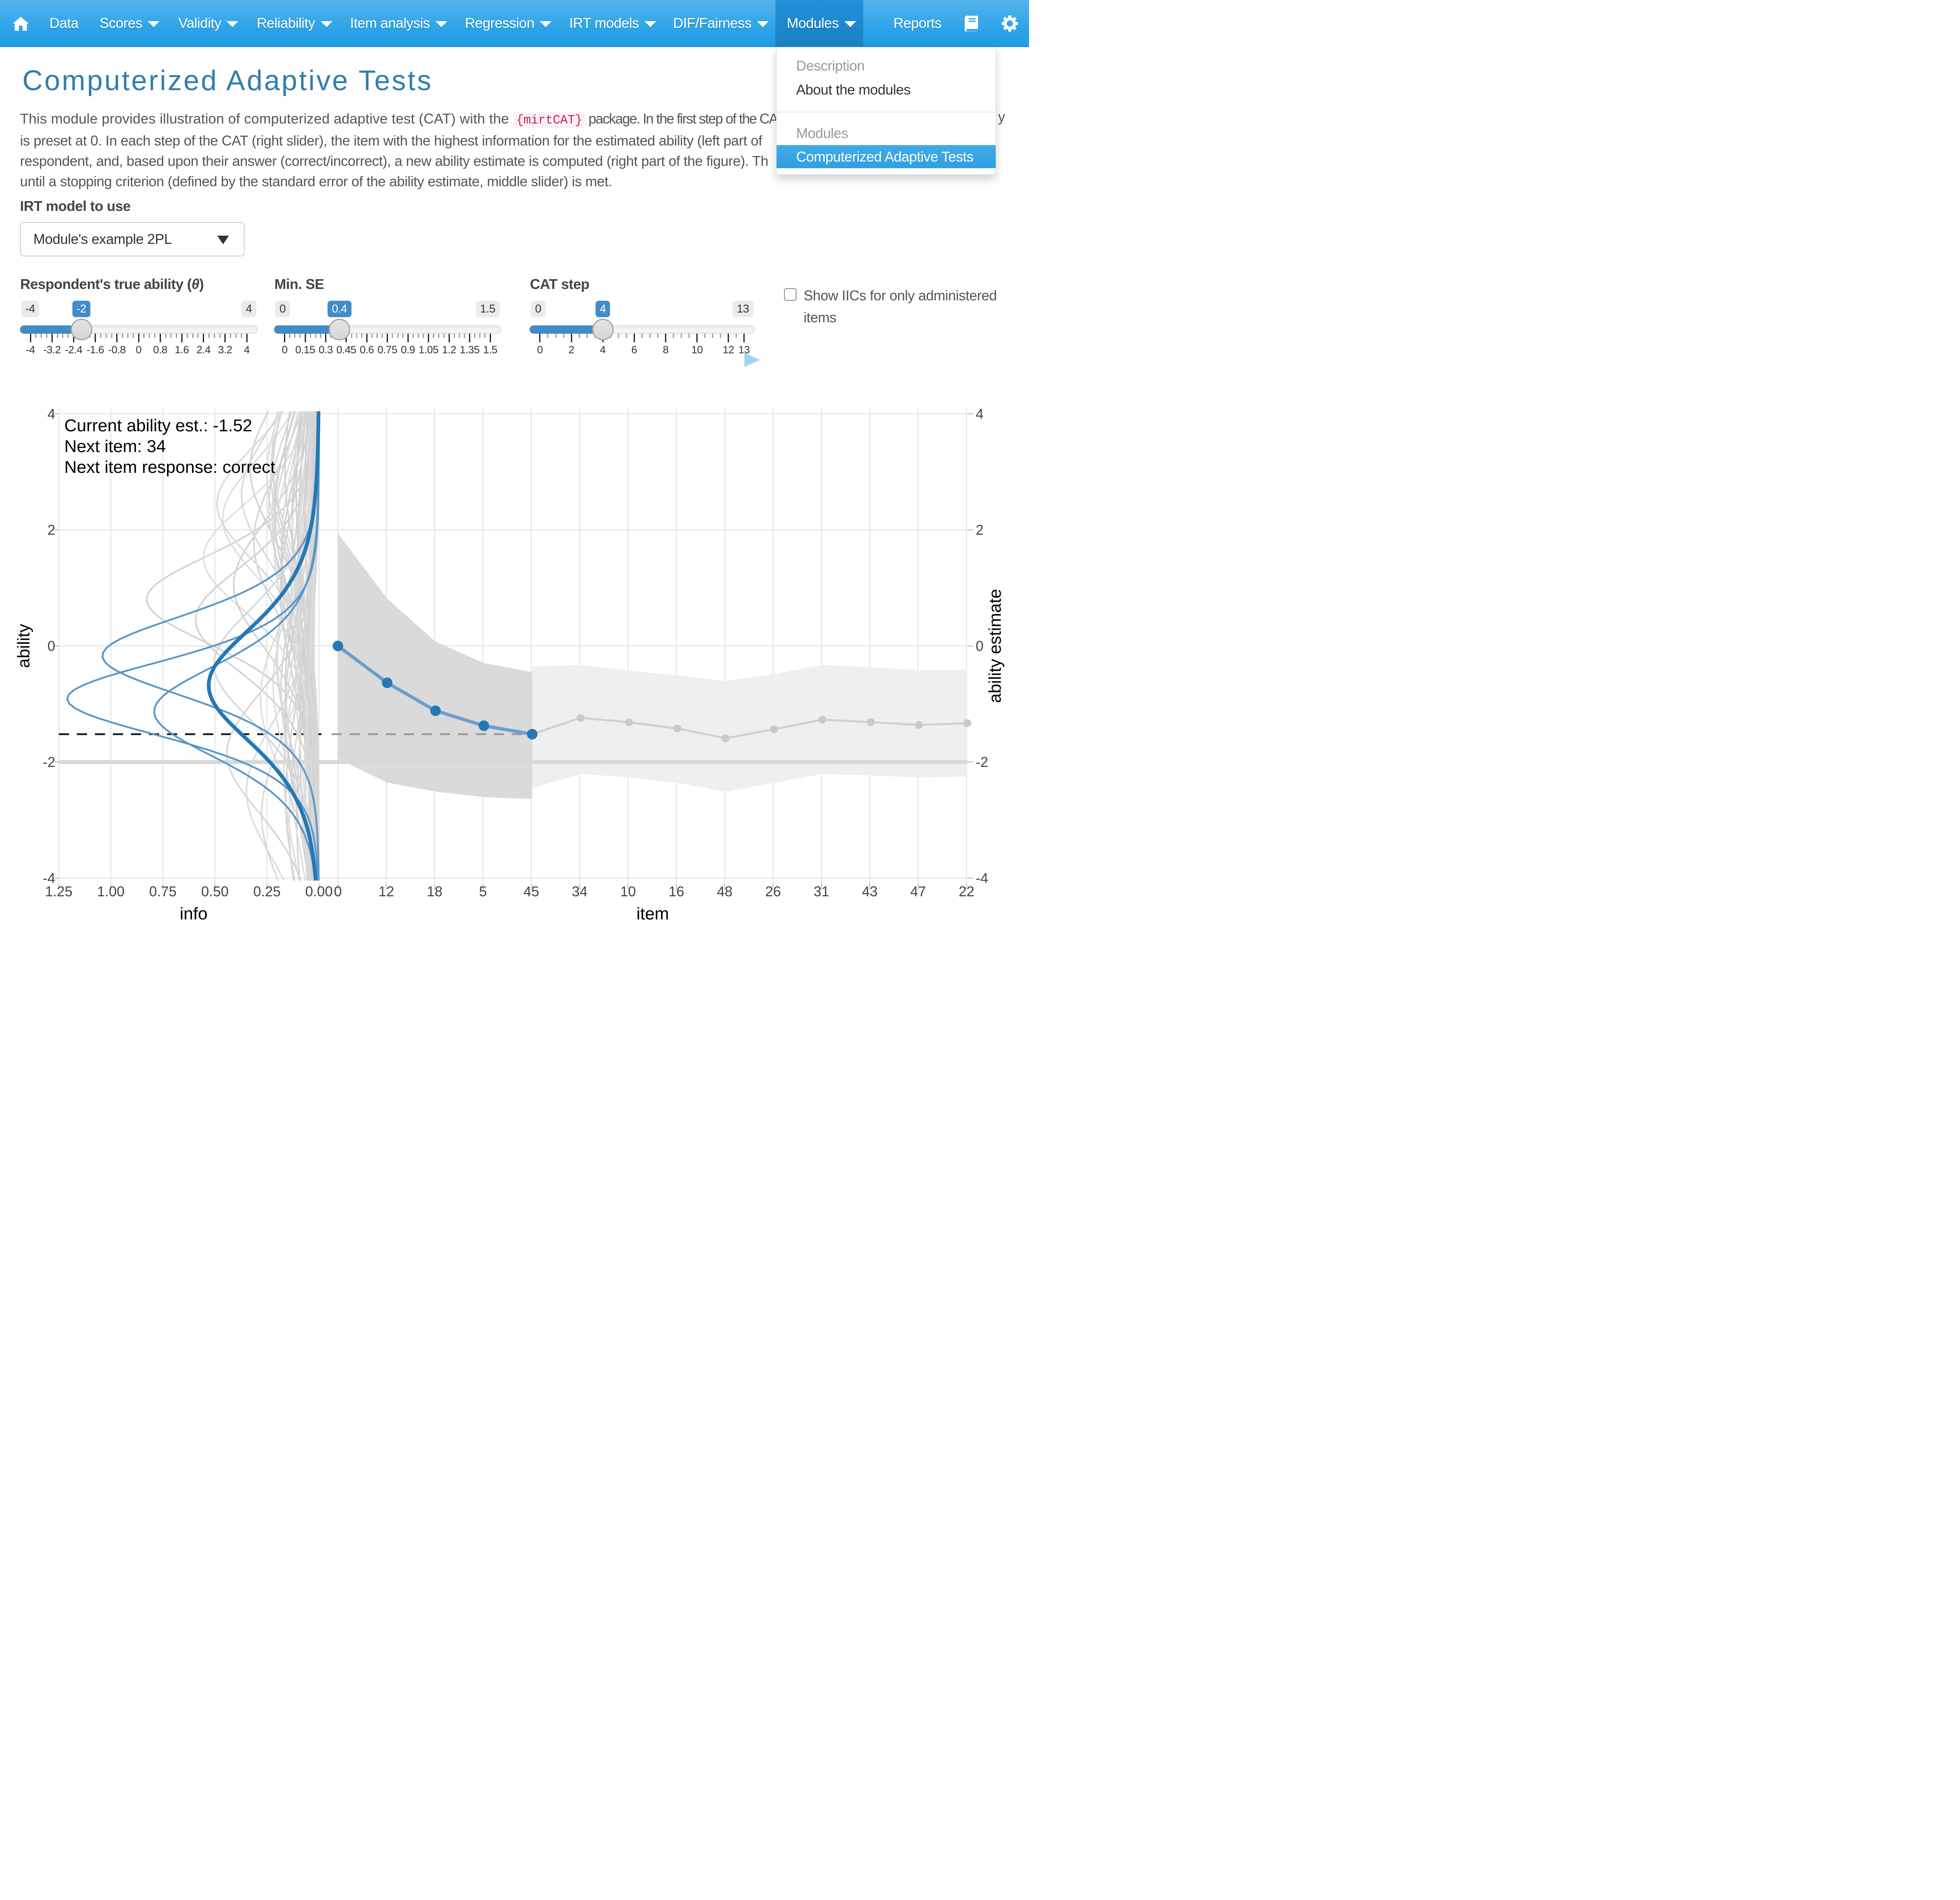 The width and height of the screenshot is (1960, 1900). What do you see at coordinates (967, 891) in the screenshot?
I see `svg-text: 22` at bounding box center [967, 891].